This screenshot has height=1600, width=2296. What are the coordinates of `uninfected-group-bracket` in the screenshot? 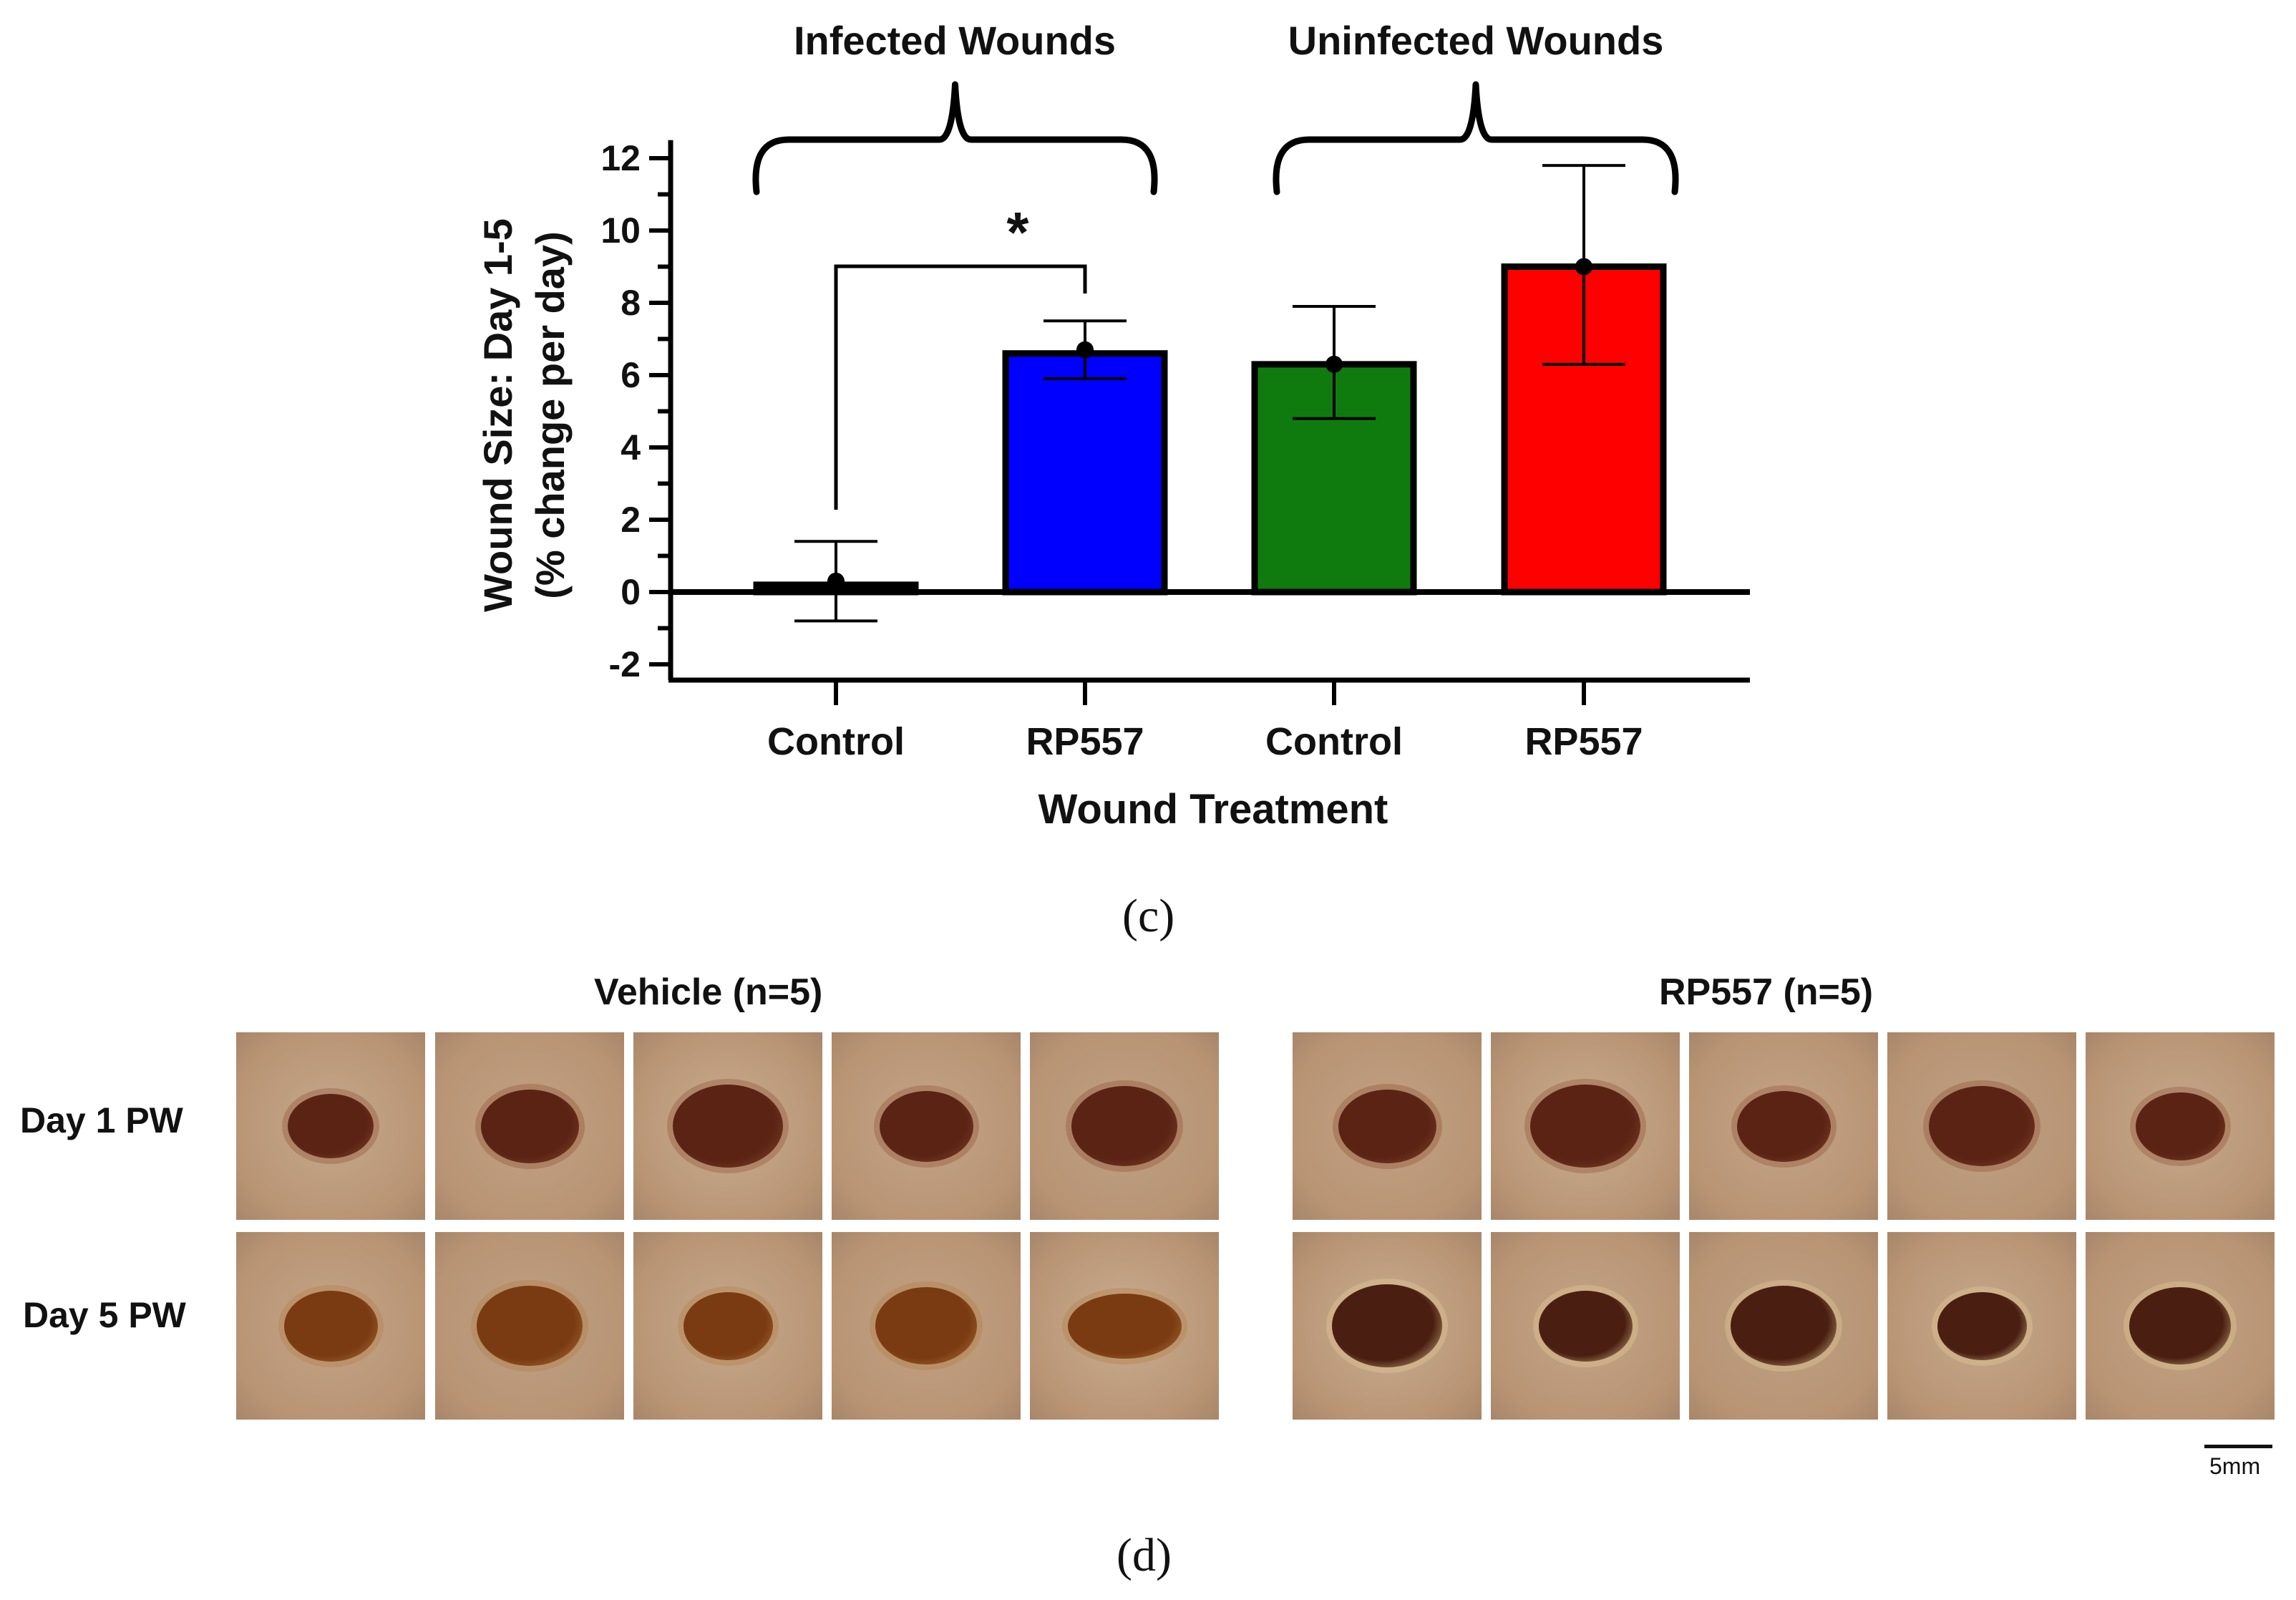 It's located at (1476, 138).